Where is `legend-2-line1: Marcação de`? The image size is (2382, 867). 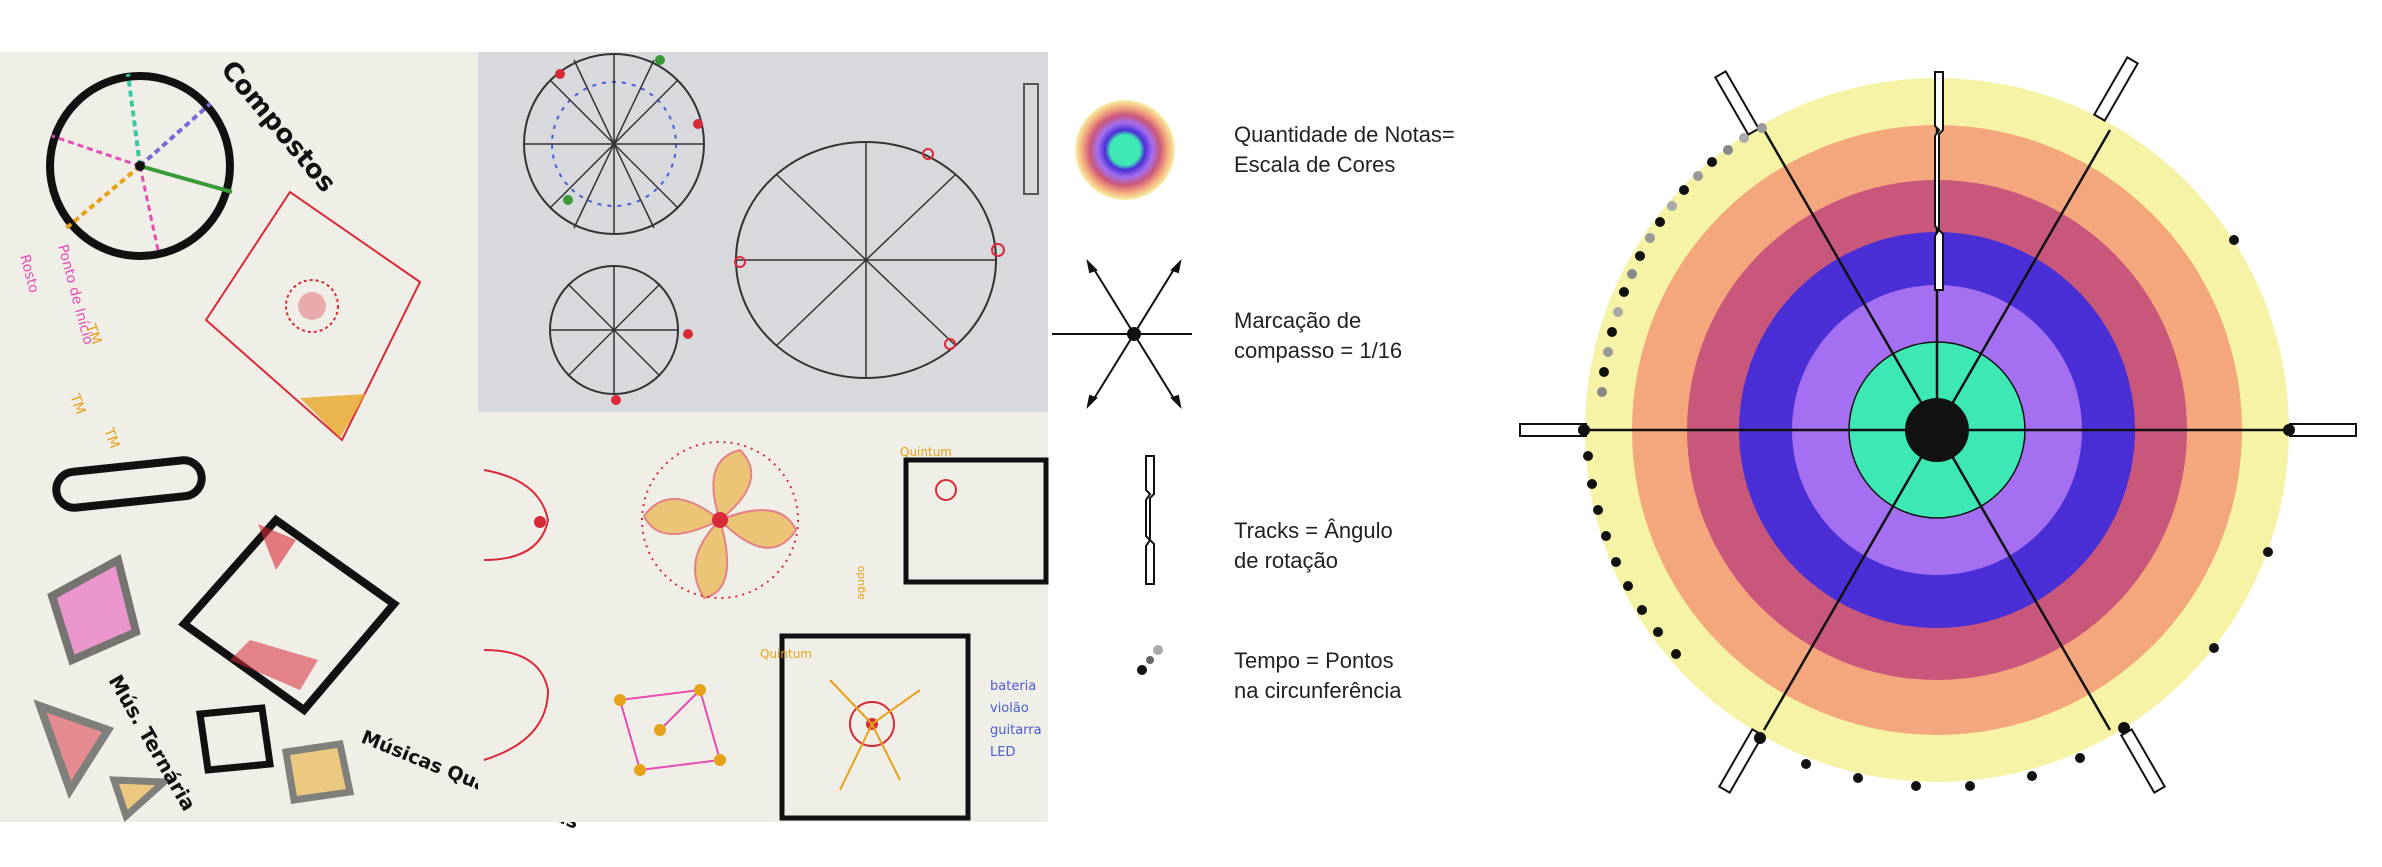
legend-2-line1: Marcação de is located at coordinates (1297, 320).